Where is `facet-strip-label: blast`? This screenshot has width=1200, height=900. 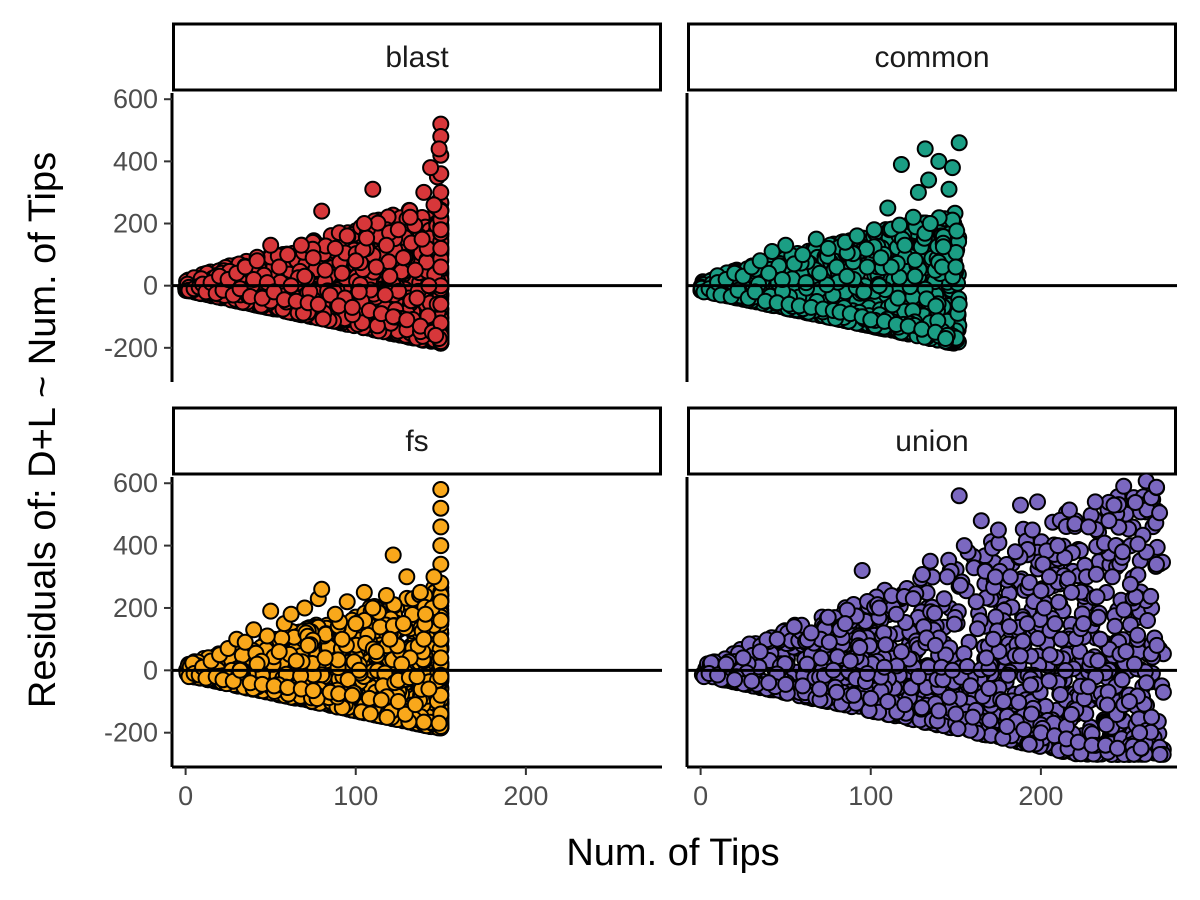
facet-strip-label: blast is located at coordinates (417, 57).